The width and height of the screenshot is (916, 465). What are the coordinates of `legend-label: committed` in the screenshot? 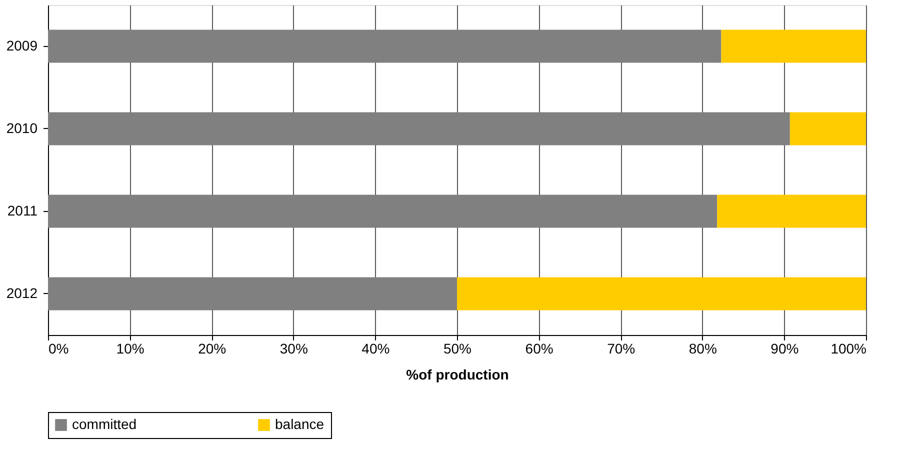 It's located at (104, 424).